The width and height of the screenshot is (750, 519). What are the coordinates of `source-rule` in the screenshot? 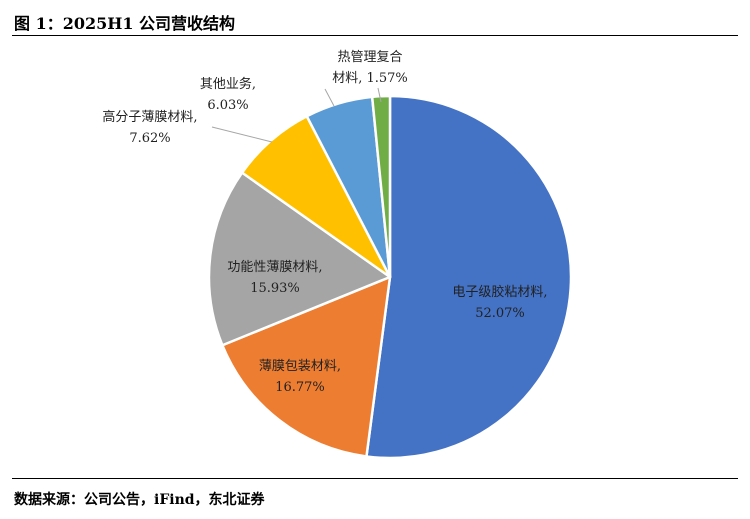 It's located at (375, 478).